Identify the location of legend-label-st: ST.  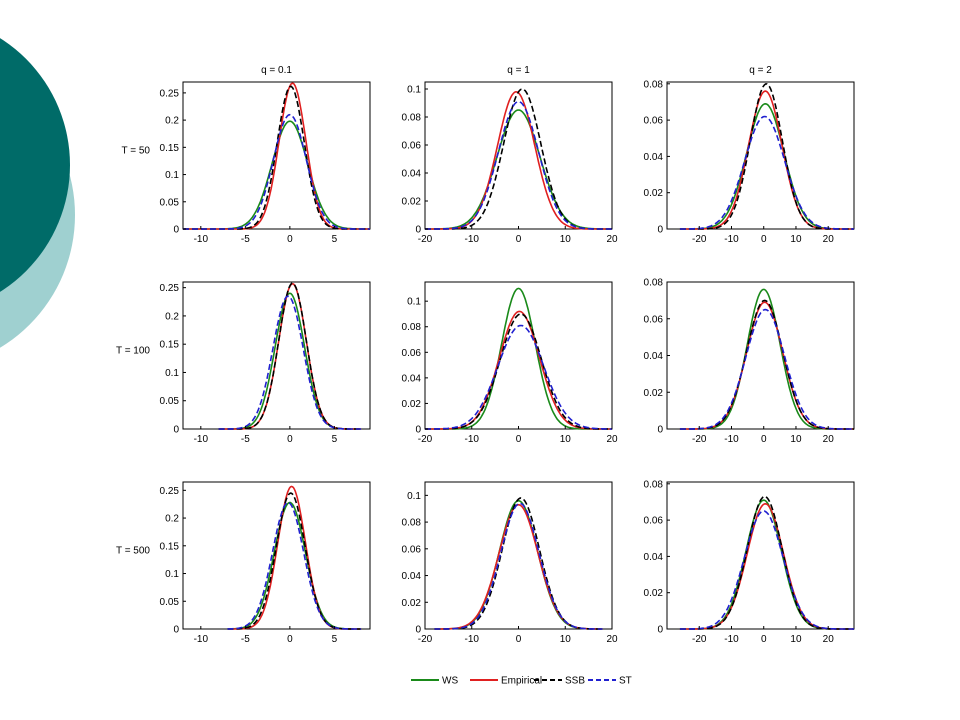
(625, 681).